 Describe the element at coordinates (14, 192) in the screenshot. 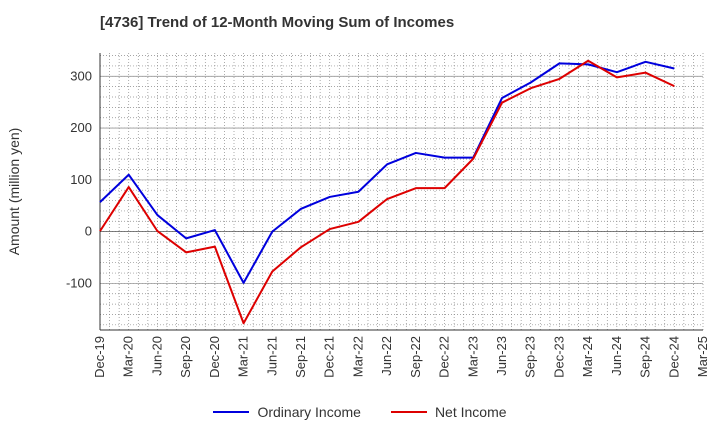

I see `y-axis-label: Amount (million yen)` at that location.